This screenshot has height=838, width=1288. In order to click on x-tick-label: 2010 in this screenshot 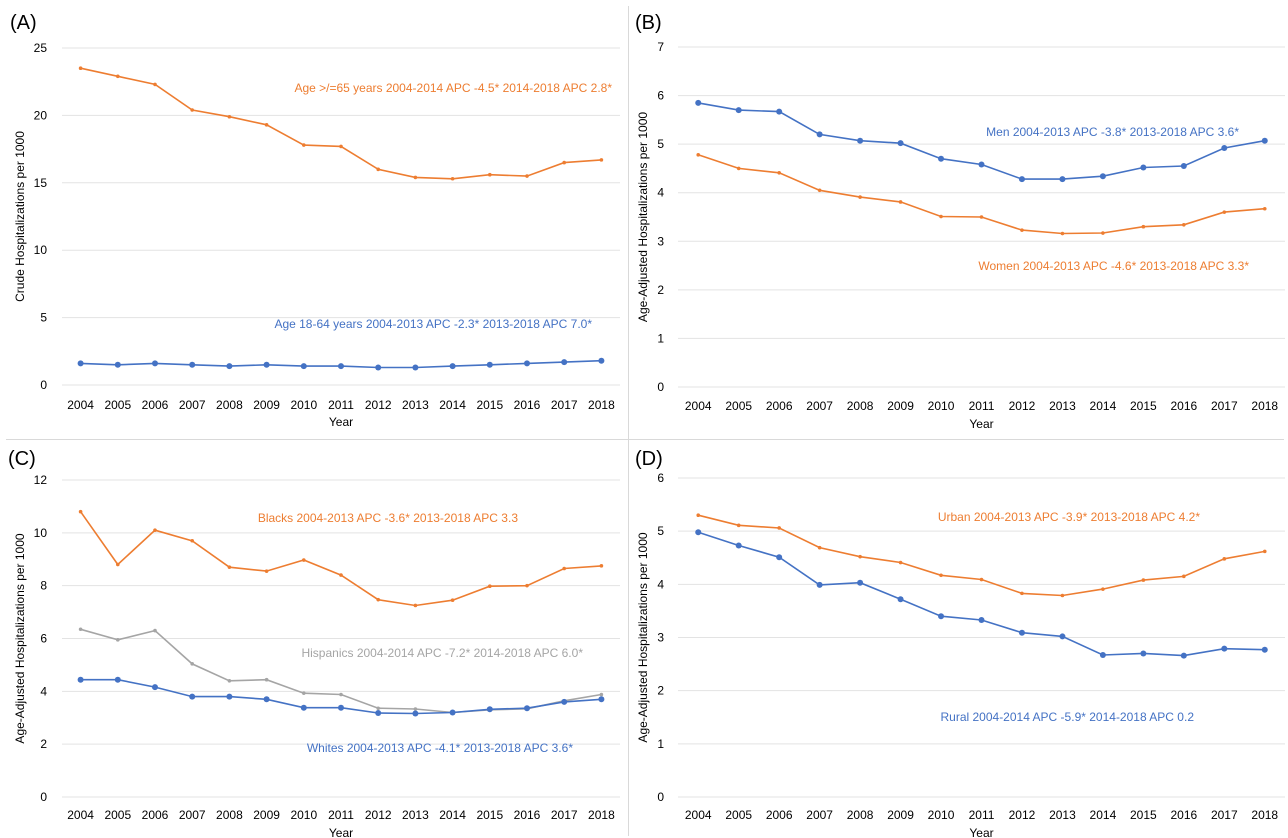, I will do `click(941, 406)`.